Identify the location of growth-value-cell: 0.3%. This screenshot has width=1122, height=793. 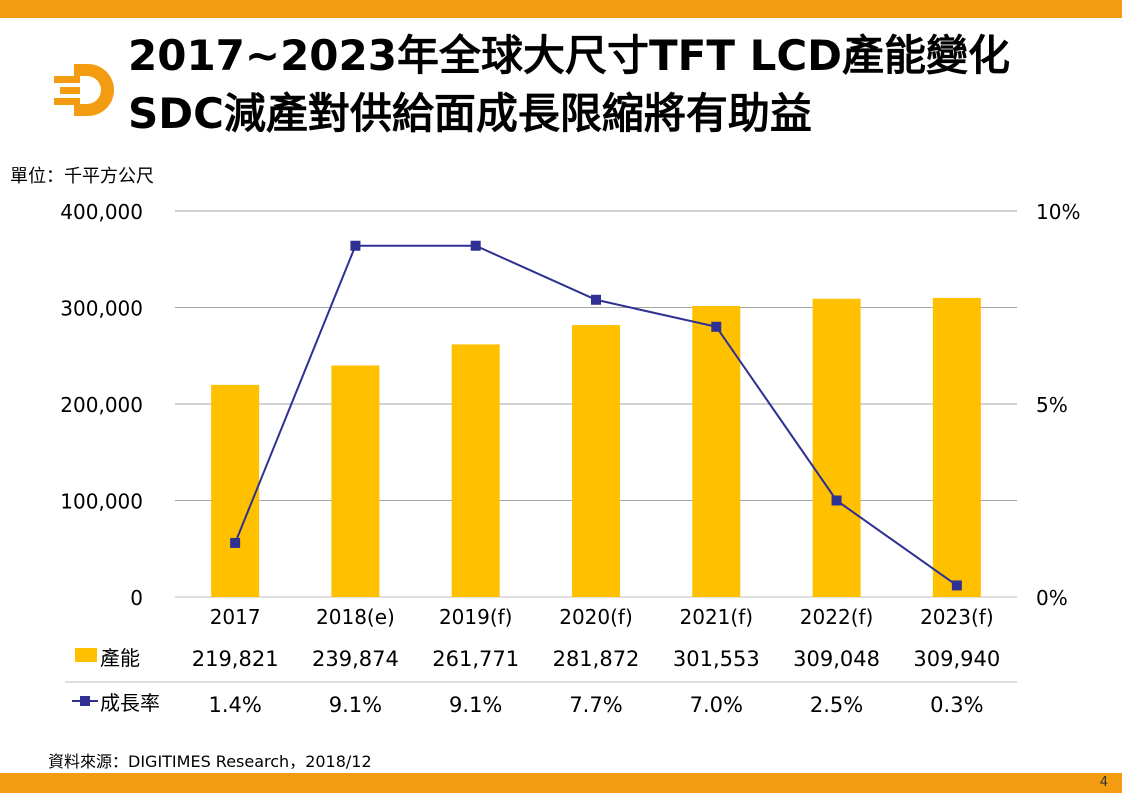
(956, 705).